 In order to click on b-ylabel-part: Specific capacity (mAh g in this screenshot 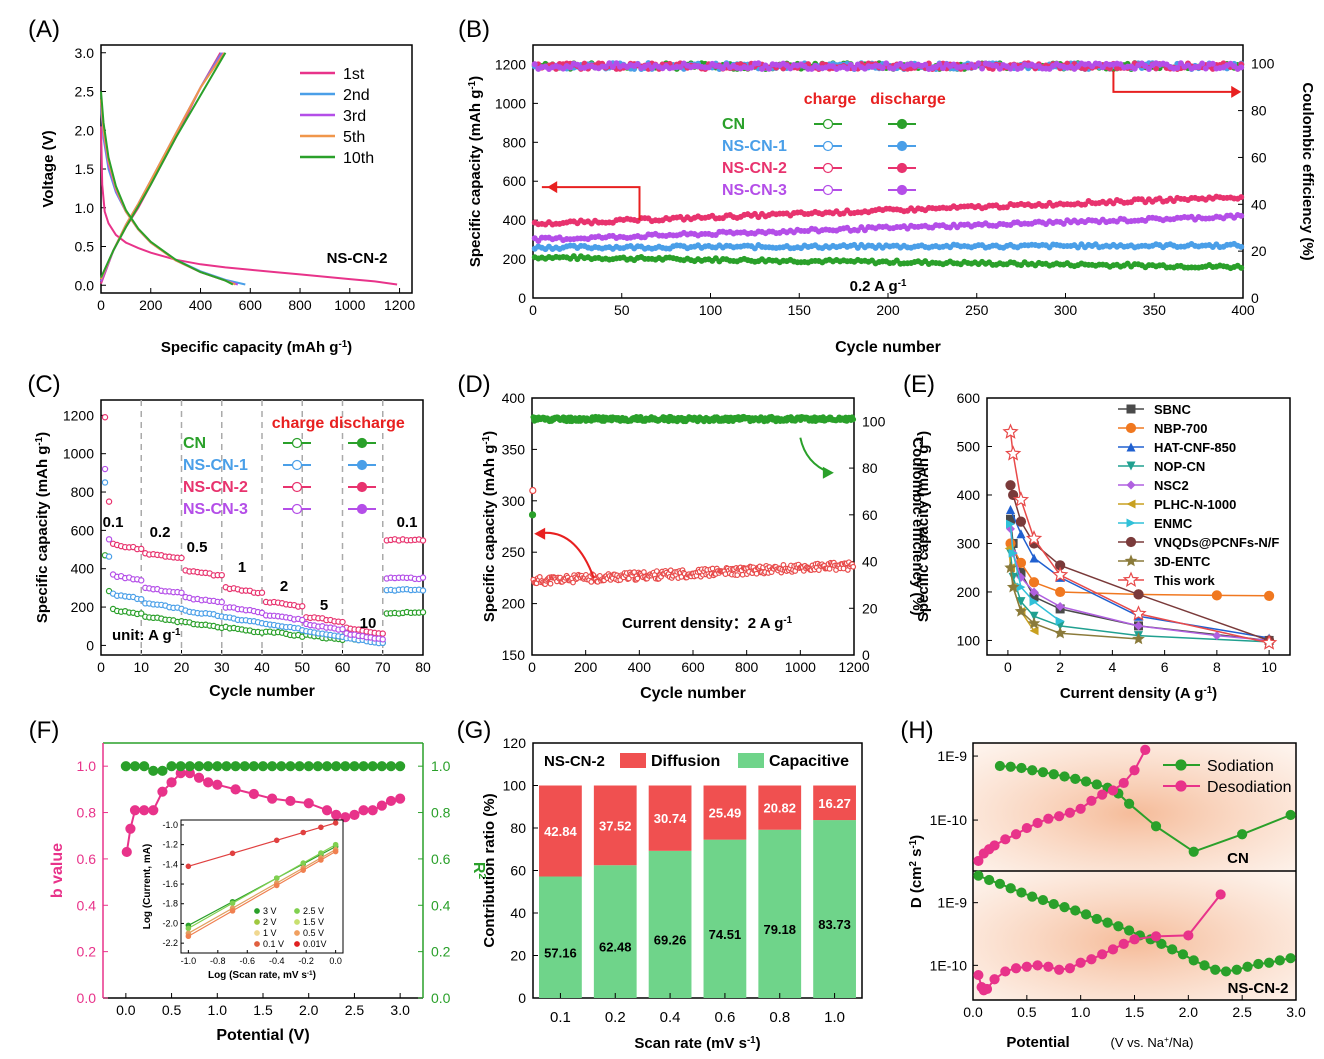, I will do `click(475, 179)`.